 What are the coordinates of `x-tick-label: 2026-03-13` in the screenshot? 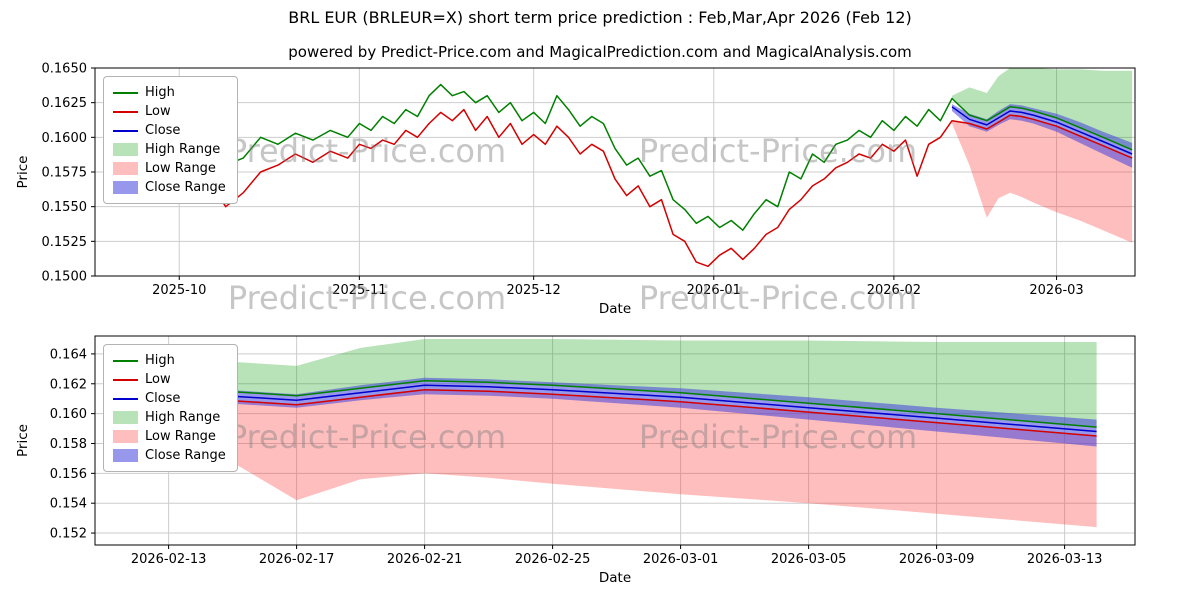 It's located at (1065, 559).